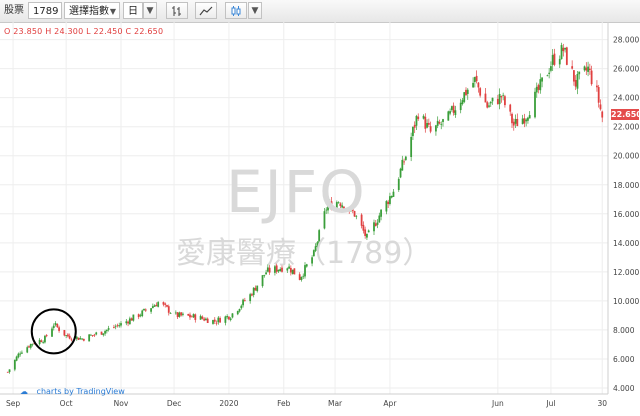  I want to click on time-tick-label: 30, so click(602, 403).